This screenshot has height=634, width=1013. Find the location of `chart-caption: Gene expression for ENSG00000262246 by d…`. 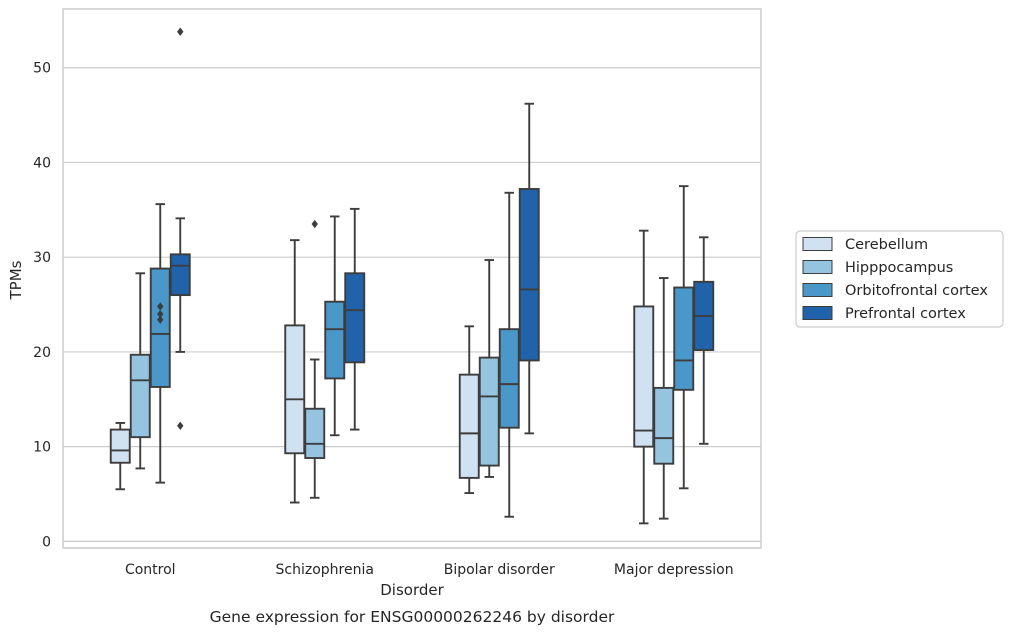

chart-caption: Gene expression for ENSG00000262246 by d… is located at coordinates (412, 617).